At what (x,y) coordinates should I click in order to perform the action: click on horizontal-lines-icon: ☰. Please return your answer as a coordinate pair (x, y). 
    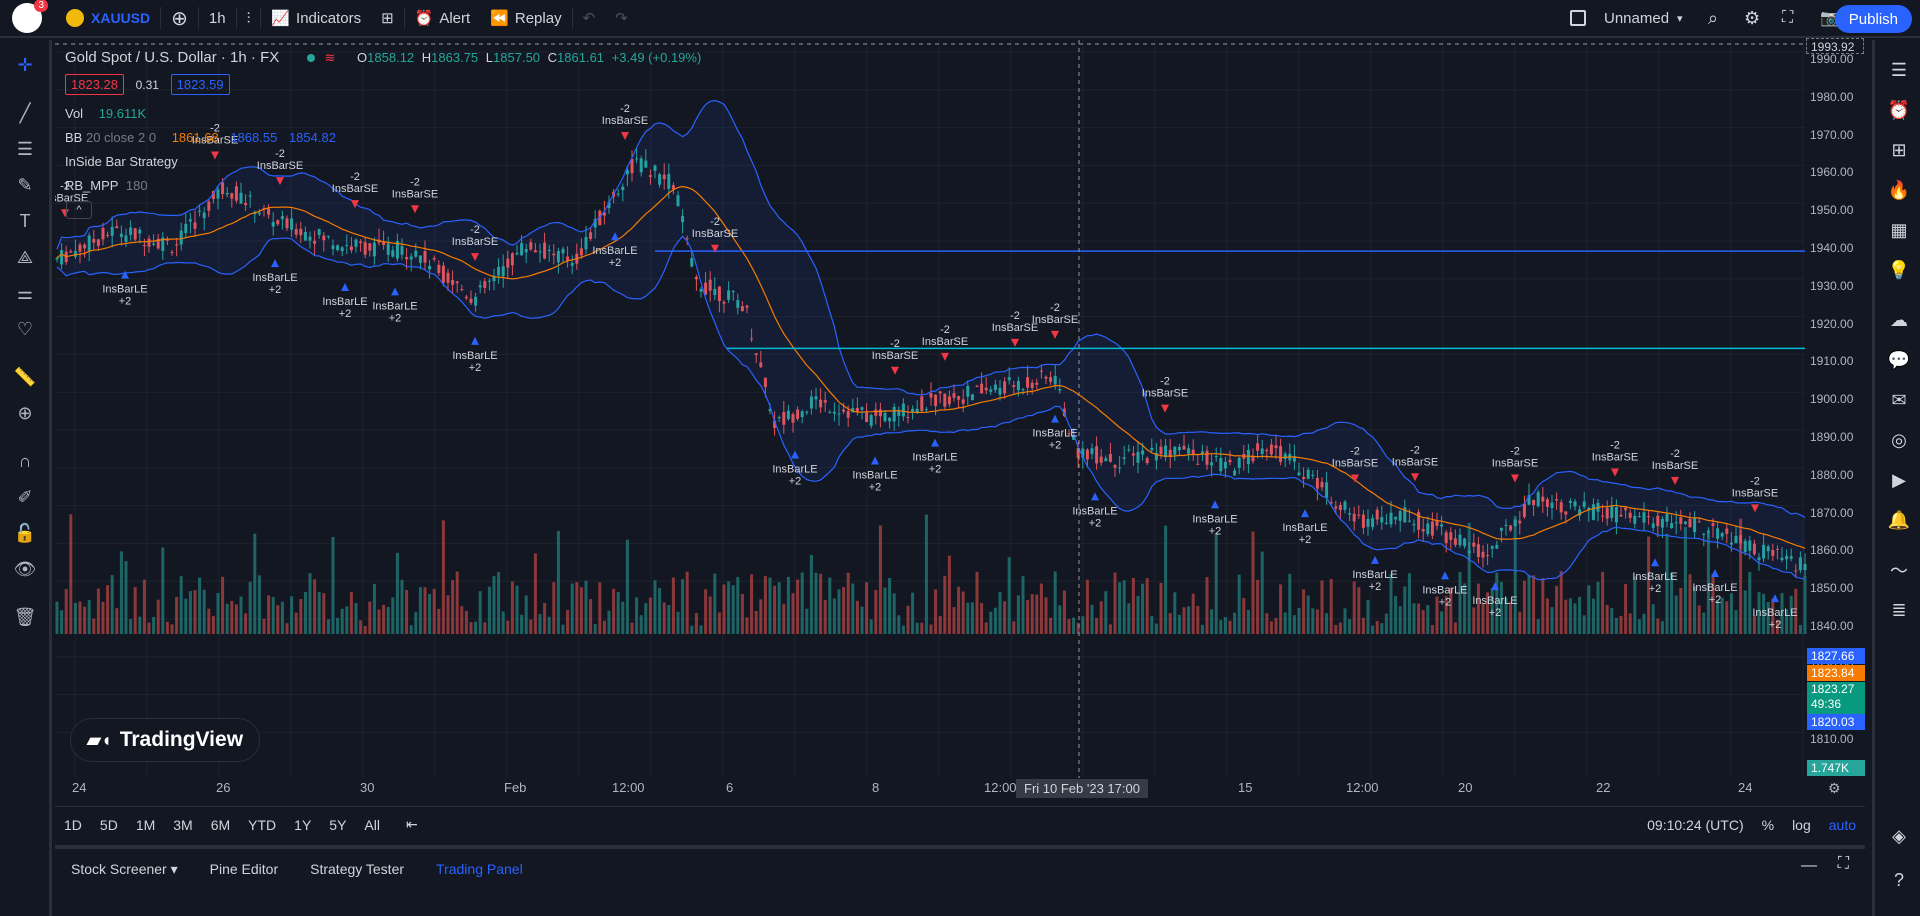
    Looking at the image, I should click on (25, 148).